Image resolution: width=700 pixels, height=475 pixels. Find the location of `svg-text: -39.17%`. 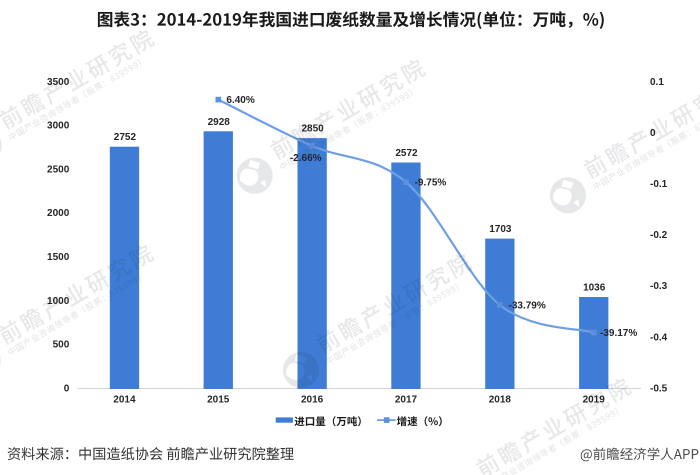

svg-text: -39.17% is located at coordinates (618, 333).